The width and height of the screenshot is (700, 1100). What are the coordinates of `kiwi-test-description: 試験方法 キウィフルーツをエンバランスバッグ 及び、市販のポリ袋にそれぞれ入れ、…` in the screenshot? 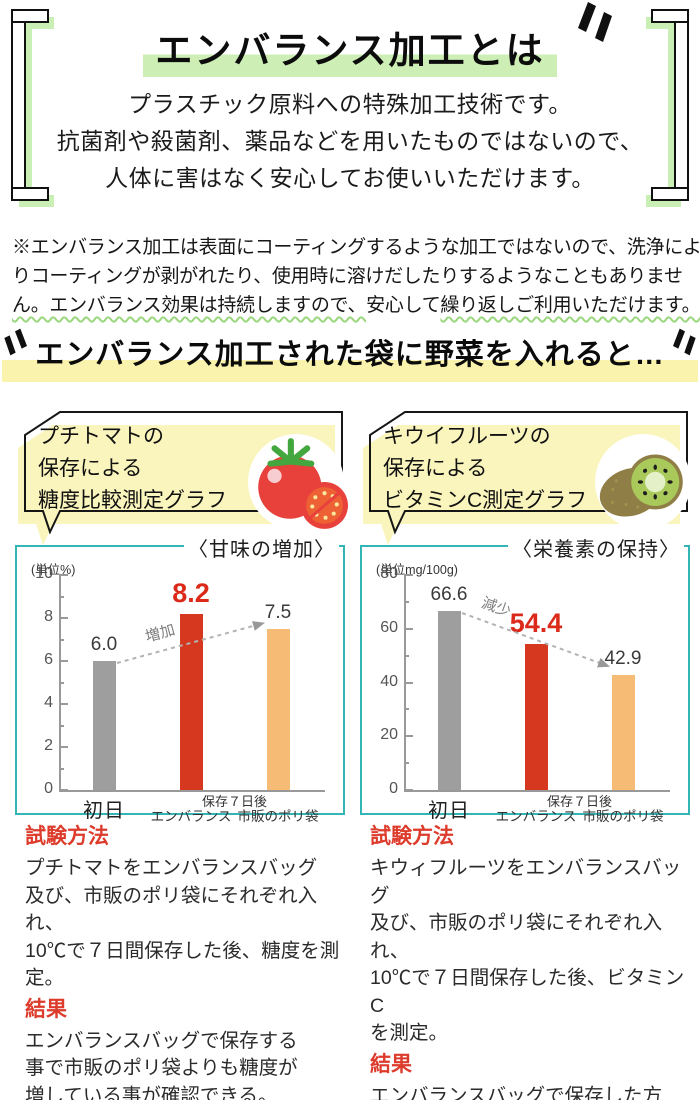 It's located at (527, 962).